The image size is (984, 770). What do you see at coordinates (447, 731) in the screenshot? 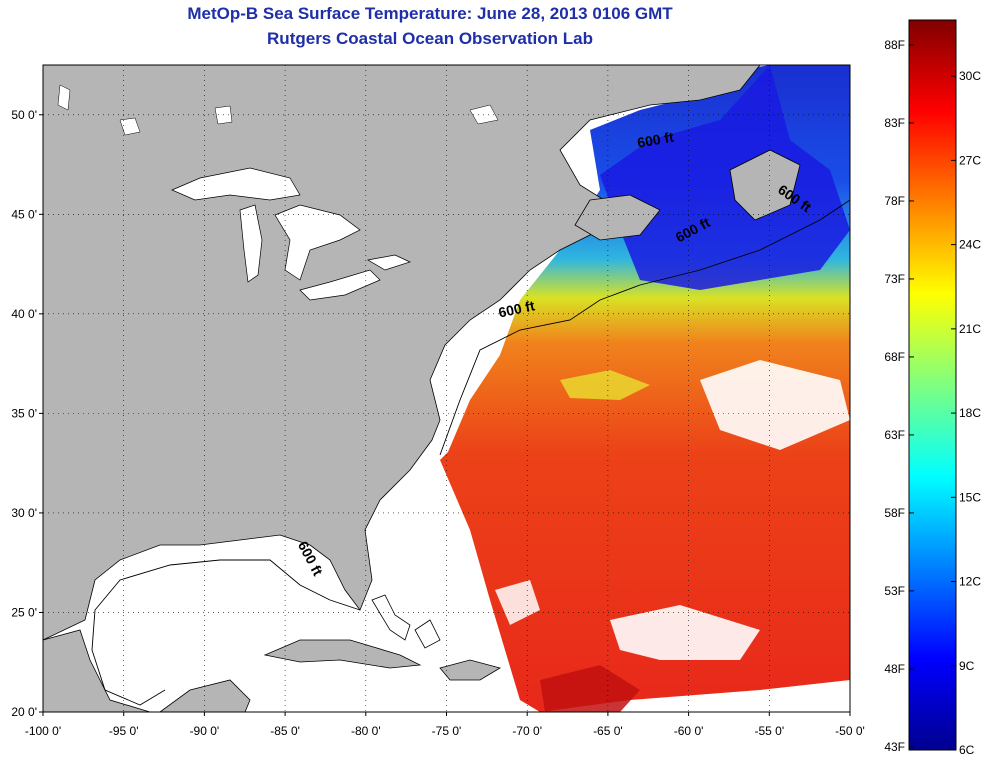
I see `lon-tick-label: -75 0'` at bounding box center [447, 731].